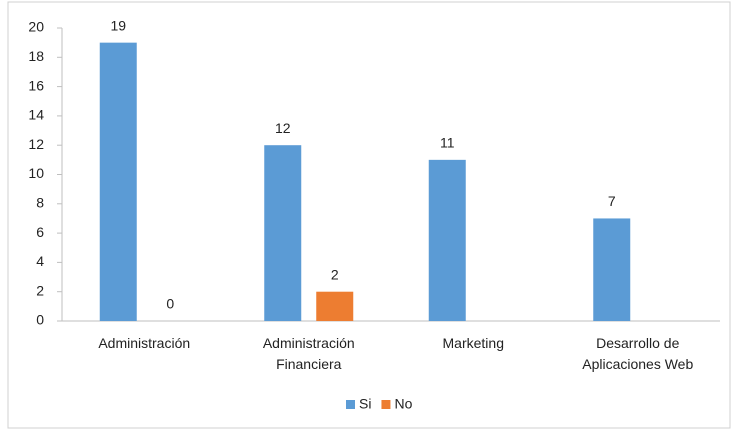 This screenshot has width=732, height=435. What do you see at coordinates (36, 173) in the screenshot?
I see `y-tick-label: 10` at bounding box center [36, 173].